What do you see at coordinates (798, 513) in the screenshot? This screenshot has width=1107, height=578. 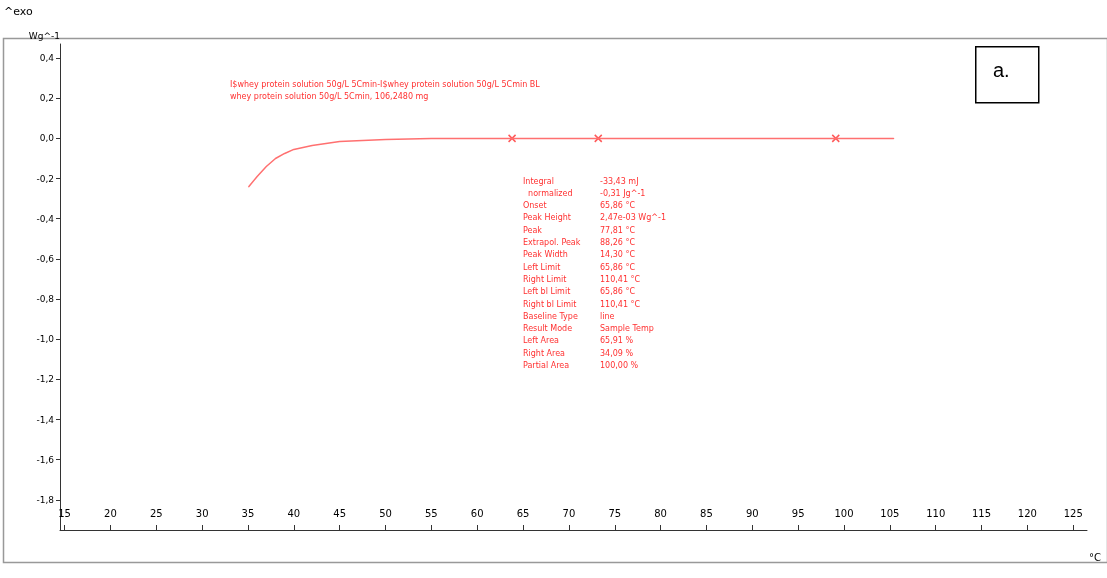 I see `x-tick-label: 95` at bounding box center [798, 513].